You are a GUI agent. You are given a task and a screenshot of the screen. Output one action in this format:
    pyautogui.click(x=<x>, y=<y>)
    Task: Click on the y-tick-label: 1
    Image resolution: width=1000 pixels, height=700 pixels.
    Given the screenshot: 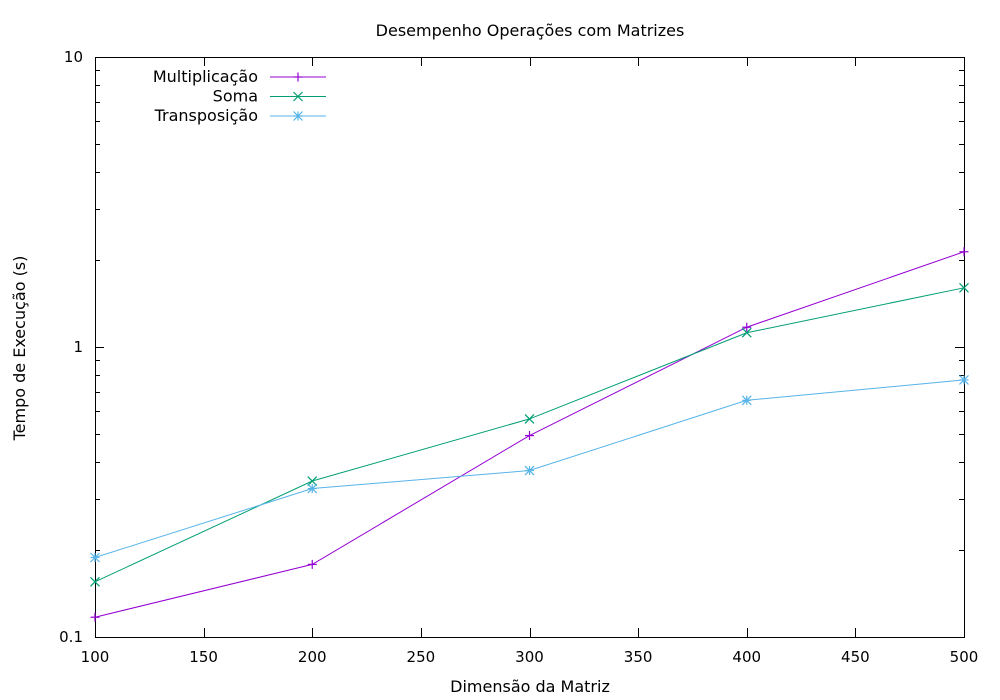 What is the action you would take?
    pyautogui.click(x=78, y=347)
    